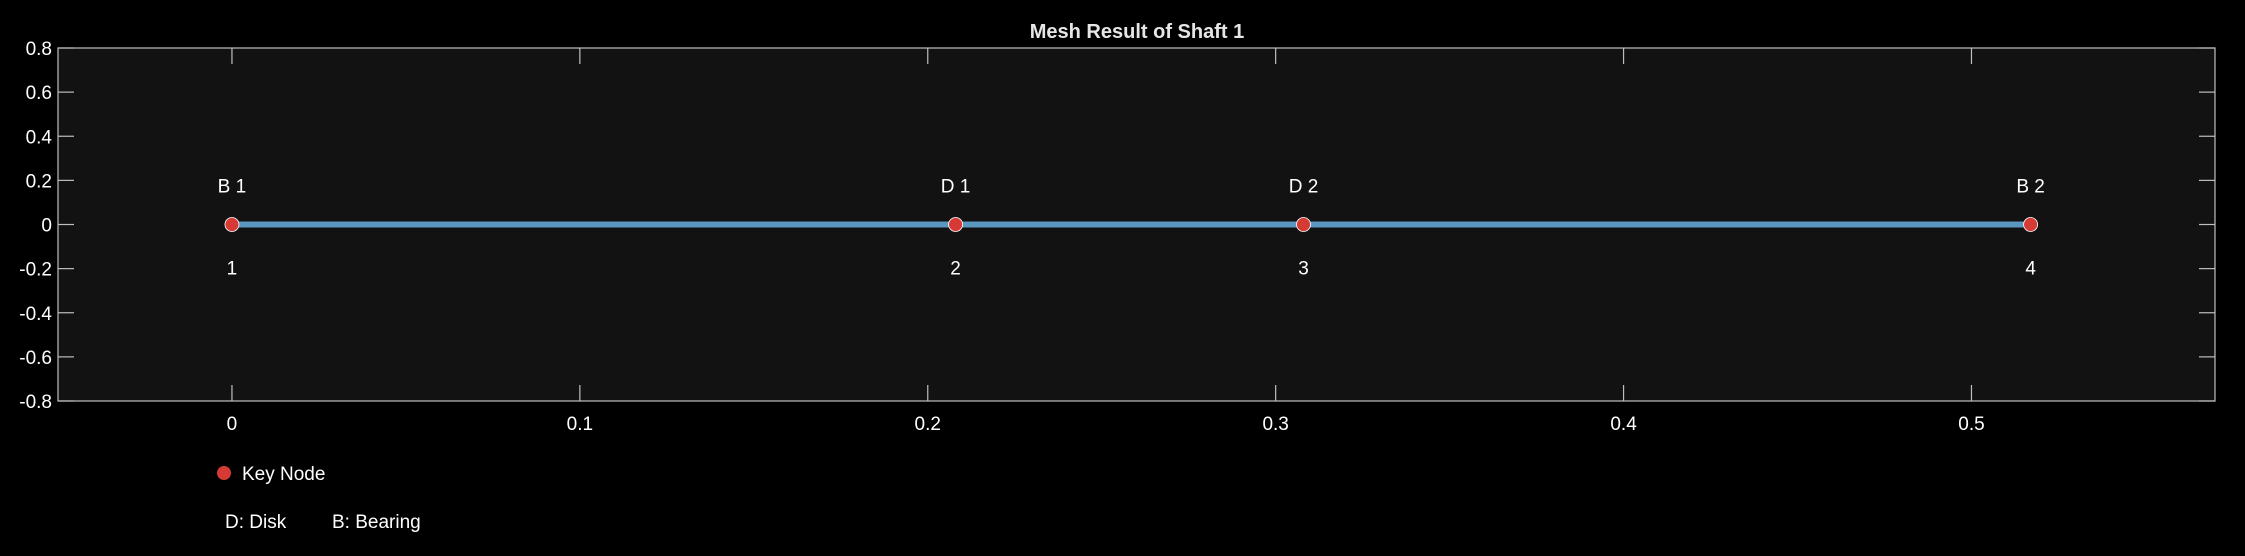  What do you see at coordinates (1275, 424) in the screenshot?
I see `x-tick-label: 0.3` at bounding box center [1275, 424].